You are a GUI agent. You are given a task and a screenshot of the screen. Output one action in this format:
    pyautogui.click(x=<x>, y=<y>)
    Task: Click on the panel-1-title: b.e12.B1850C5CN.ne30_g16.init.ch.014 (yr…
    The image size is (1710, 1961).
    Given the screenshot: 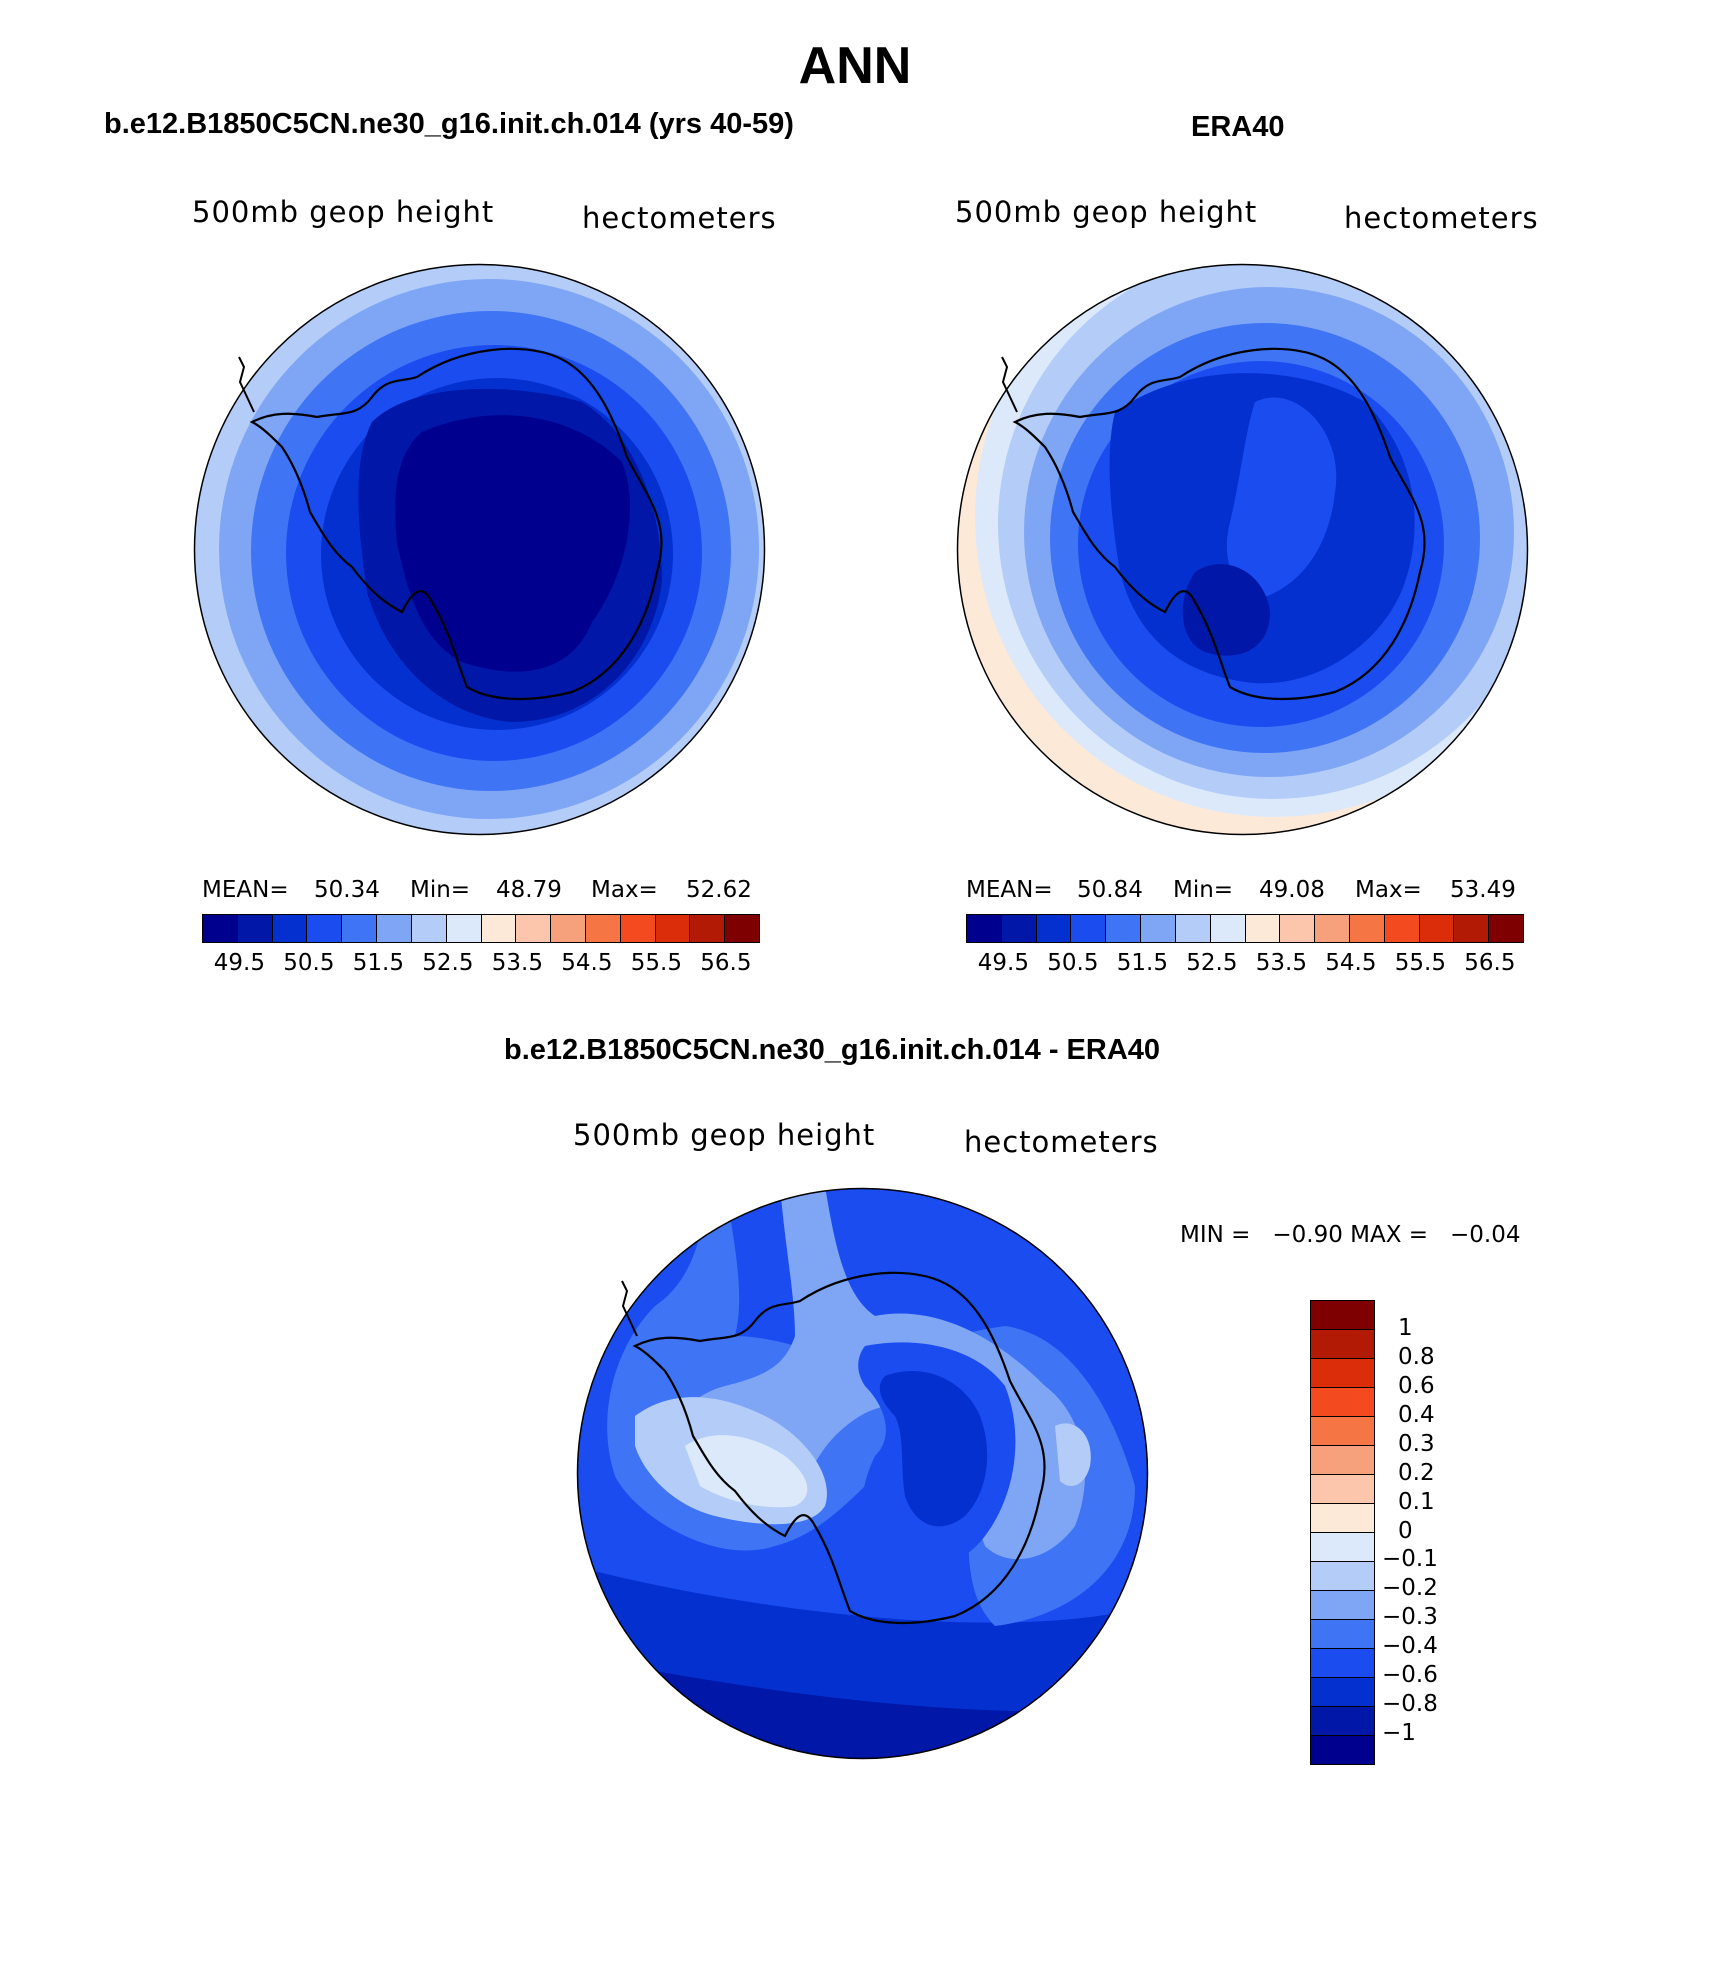 What is the action you would take?
    pyautogui.click(x=449, y=124)
    